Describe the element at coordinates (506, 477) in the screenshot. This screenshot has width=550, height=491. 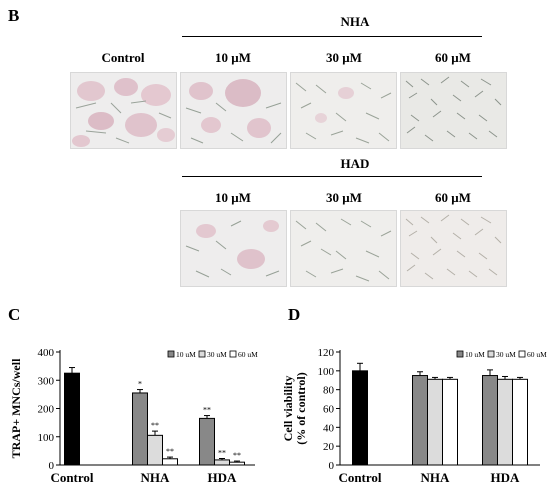
I see `chart-d-category-label-hda: HDA` at that location.